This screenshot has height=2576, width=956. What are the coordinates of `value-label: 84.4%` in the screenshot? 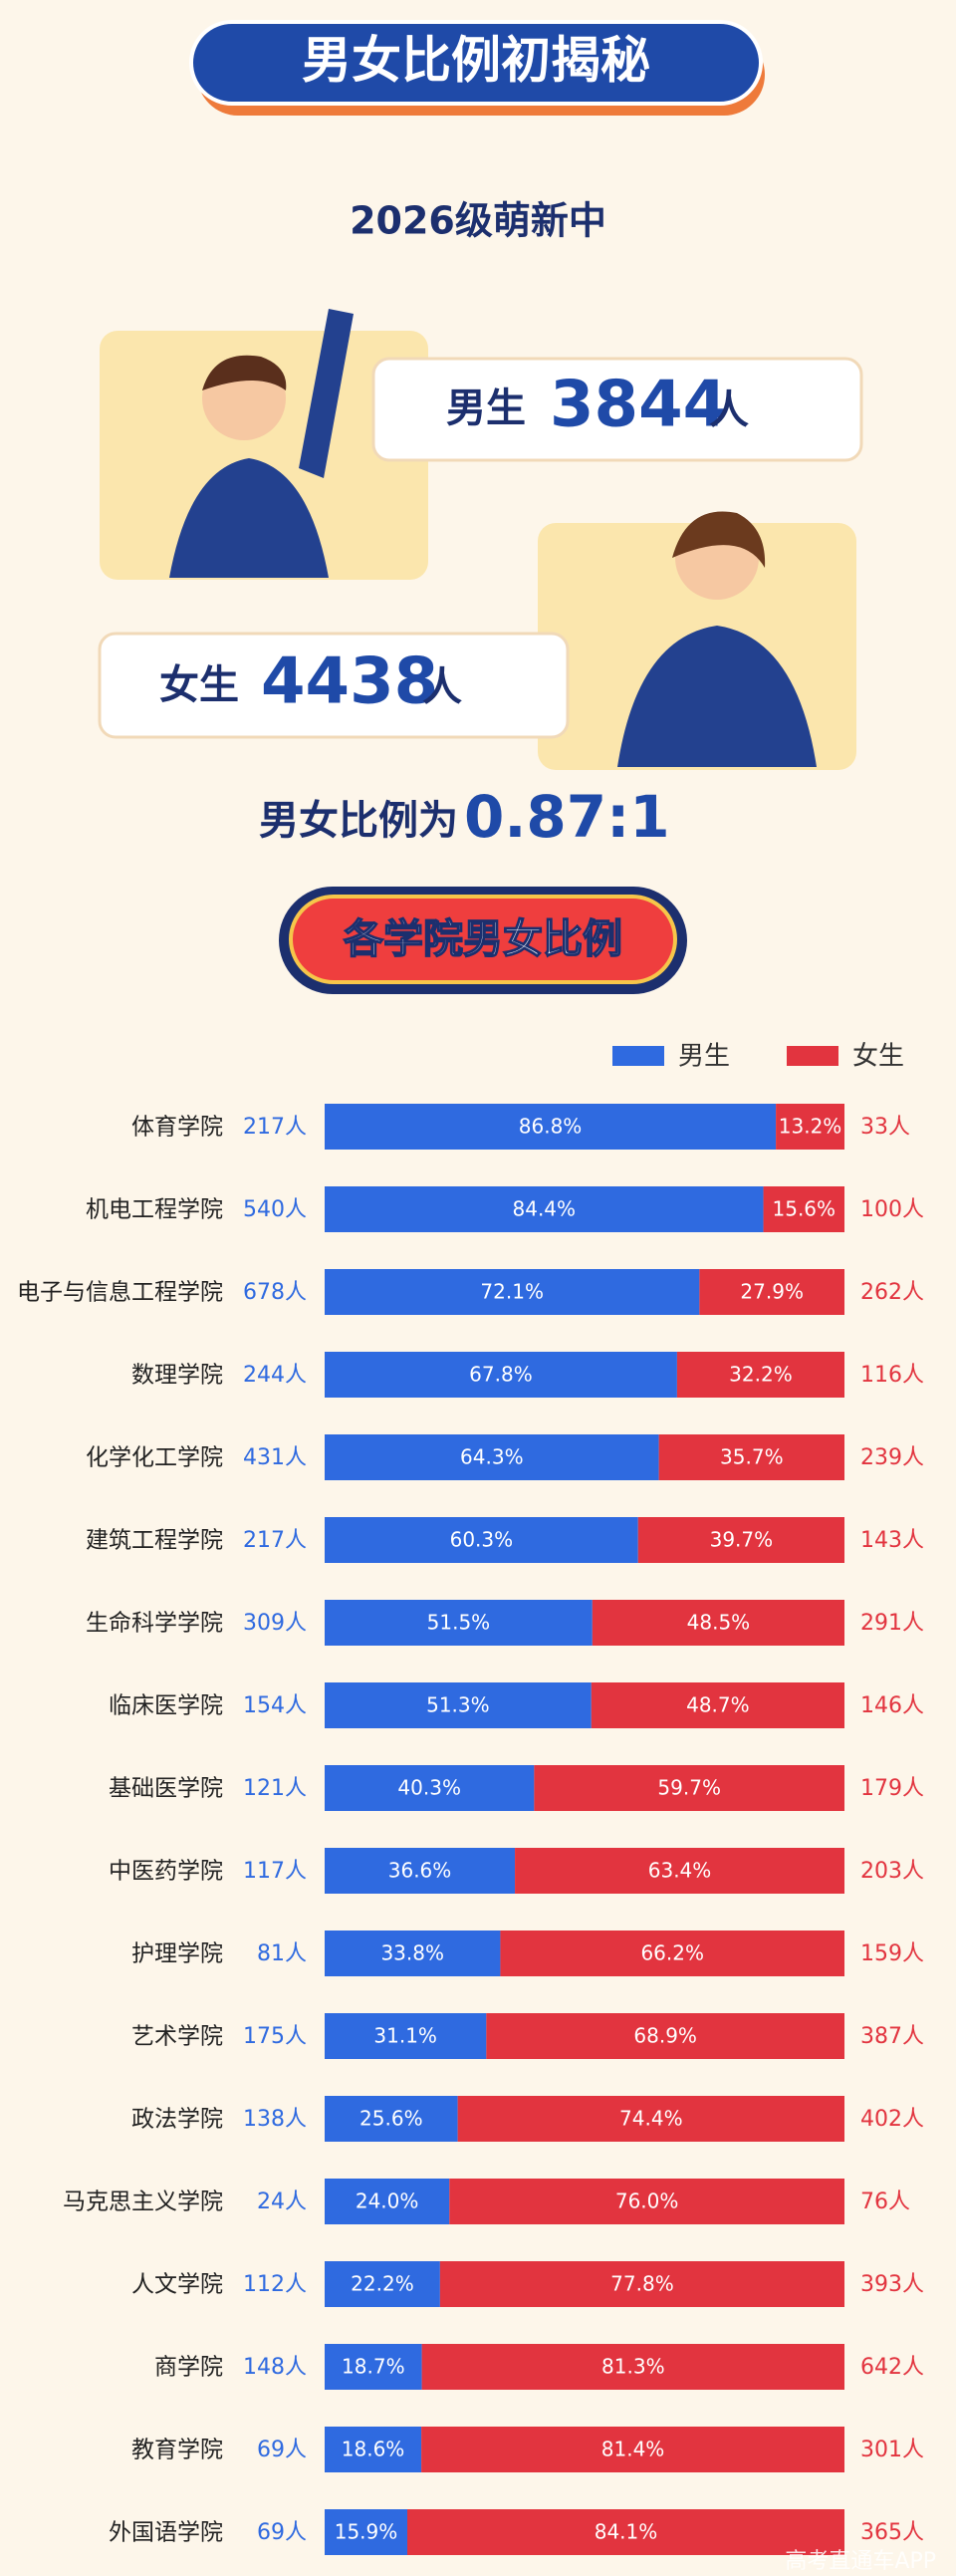 It's located at (545, 1209).